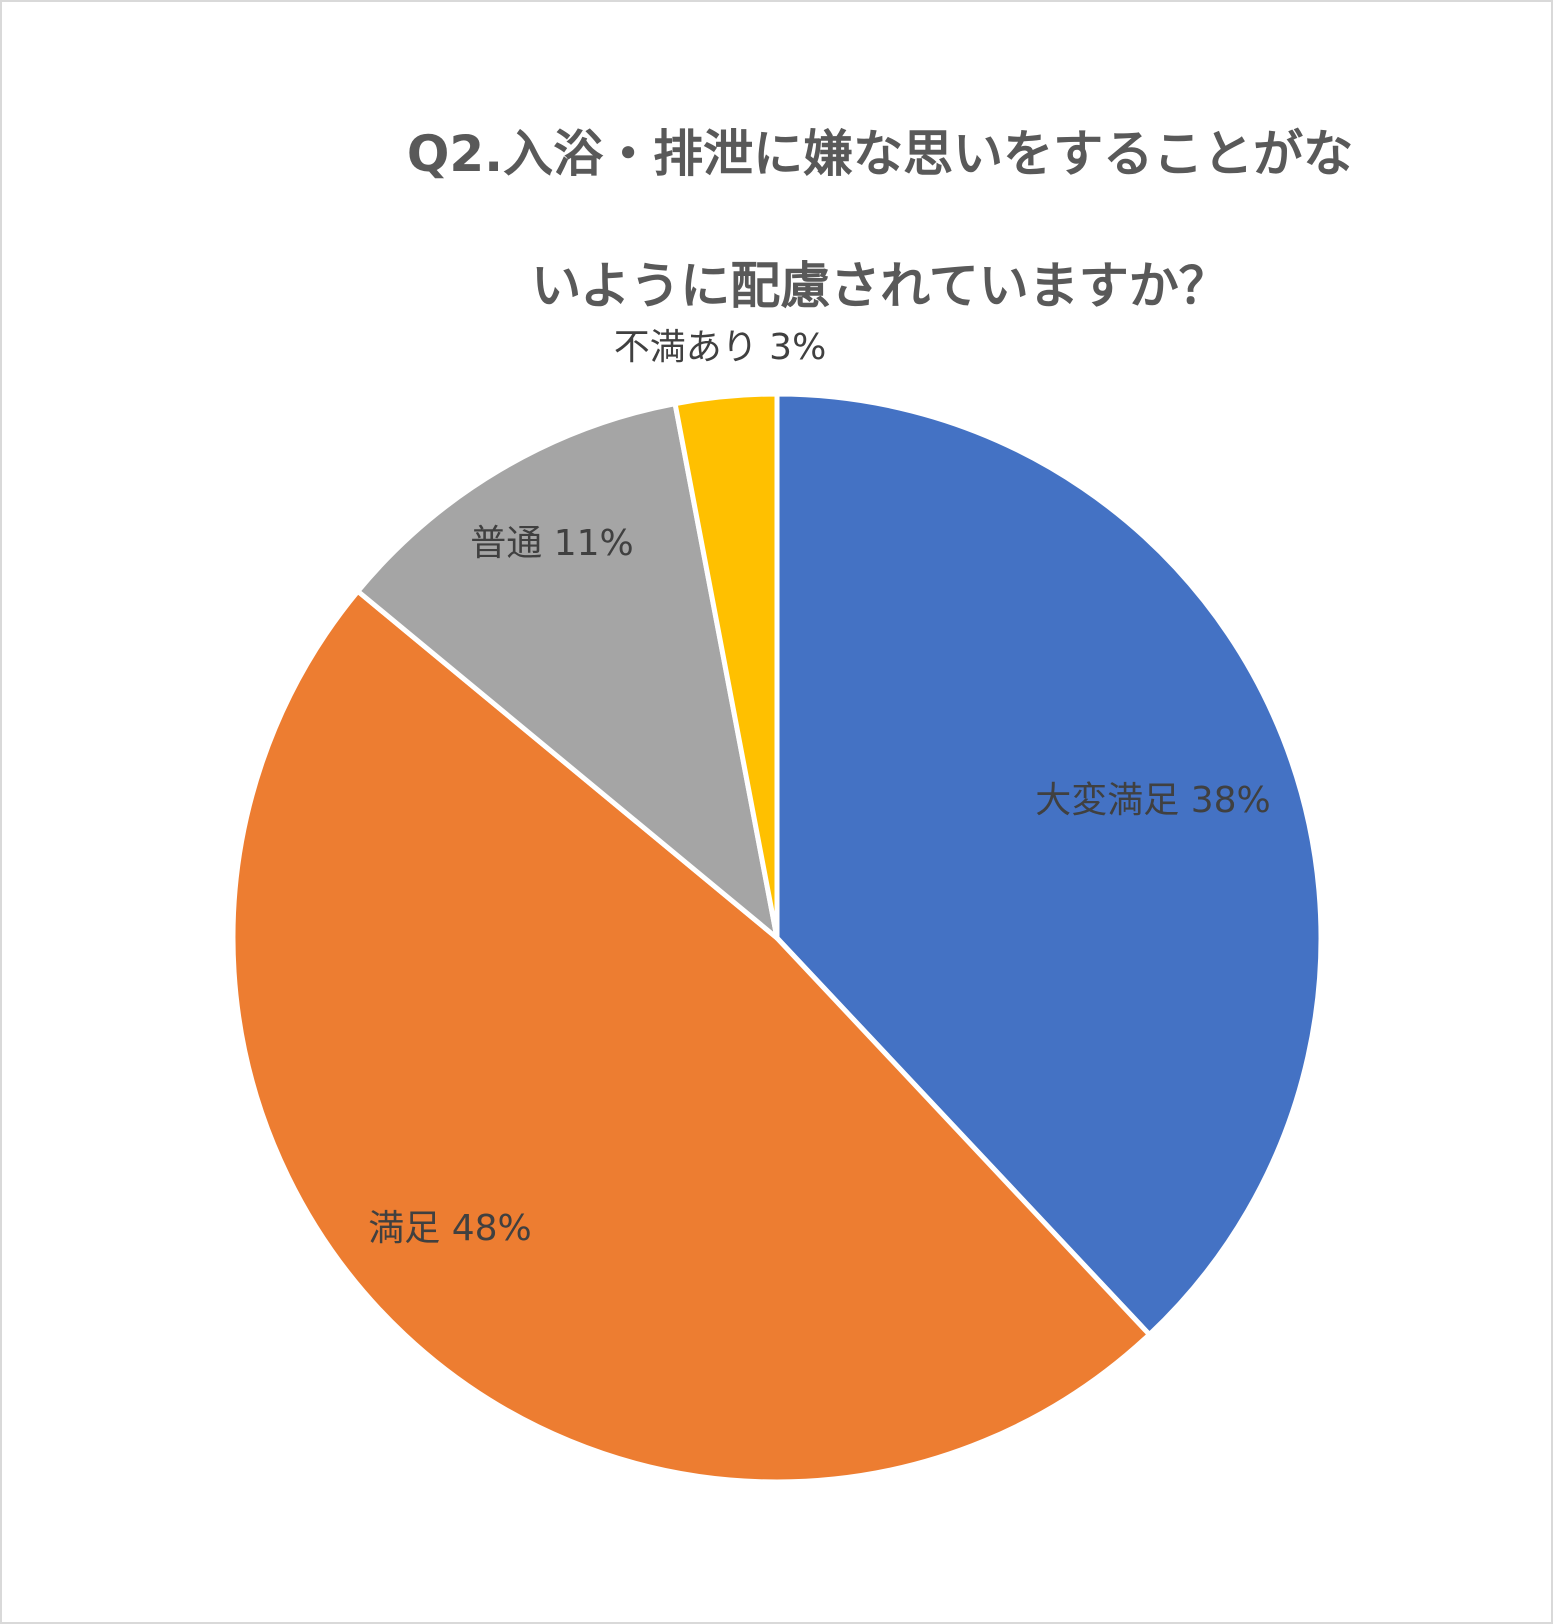 The width and height of the screenshot is (1553, 1624). What do you see at coordinates (880, 154) in the screenshot?
I see `chart-title-line-1: Q2.入浴・排泄に嫌な思いをすることがな` at bounding box center [880, 154].